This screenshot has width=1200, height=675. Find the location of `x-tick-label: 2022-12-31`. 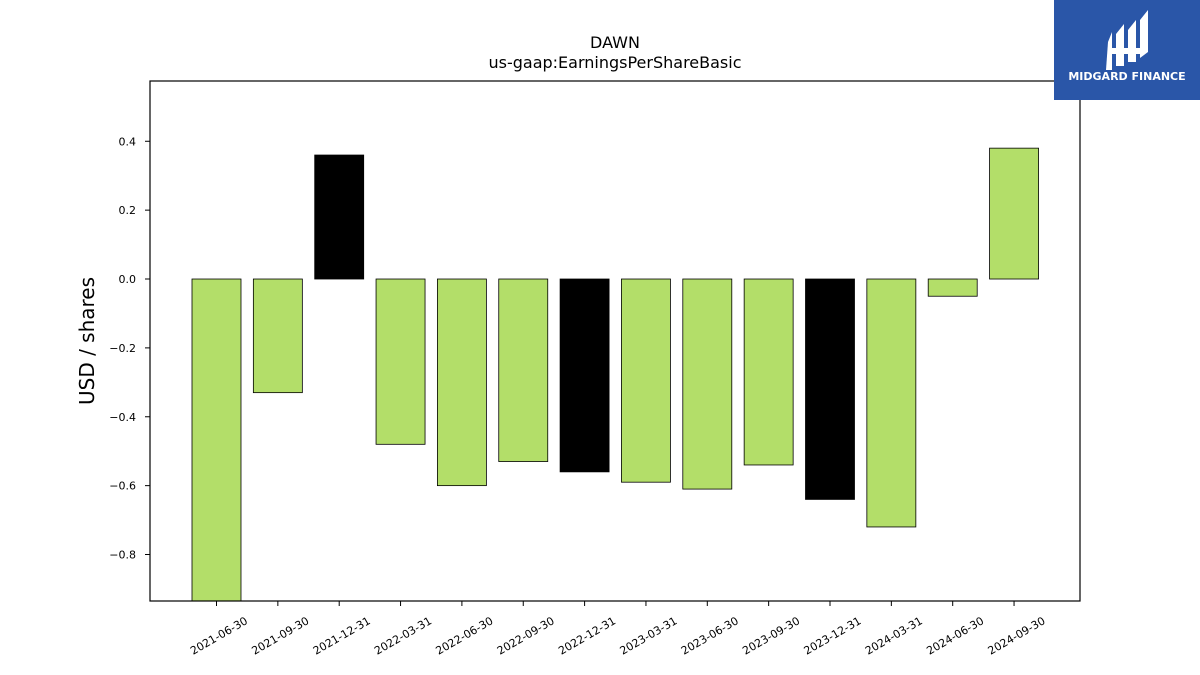

x-tick-label: 2022-12-31 is located at coordinates (587, 635).